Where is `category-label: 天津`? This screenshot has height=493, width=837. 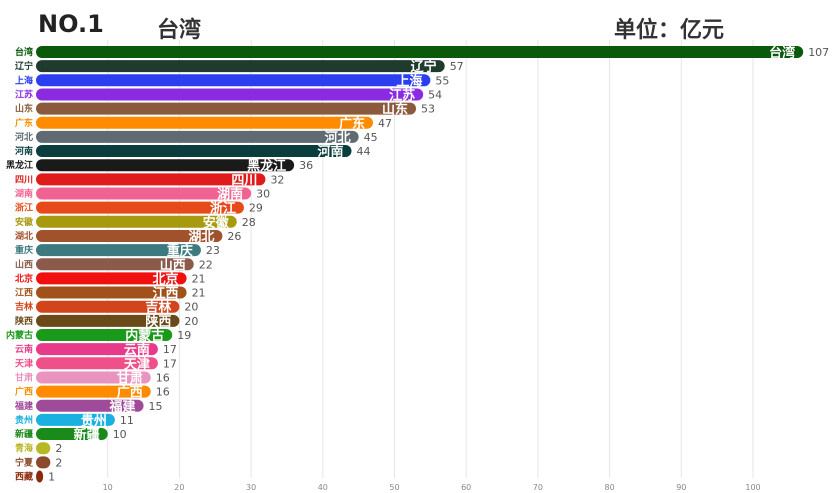
category-label: 天津 is located at coordinates (24, 363).